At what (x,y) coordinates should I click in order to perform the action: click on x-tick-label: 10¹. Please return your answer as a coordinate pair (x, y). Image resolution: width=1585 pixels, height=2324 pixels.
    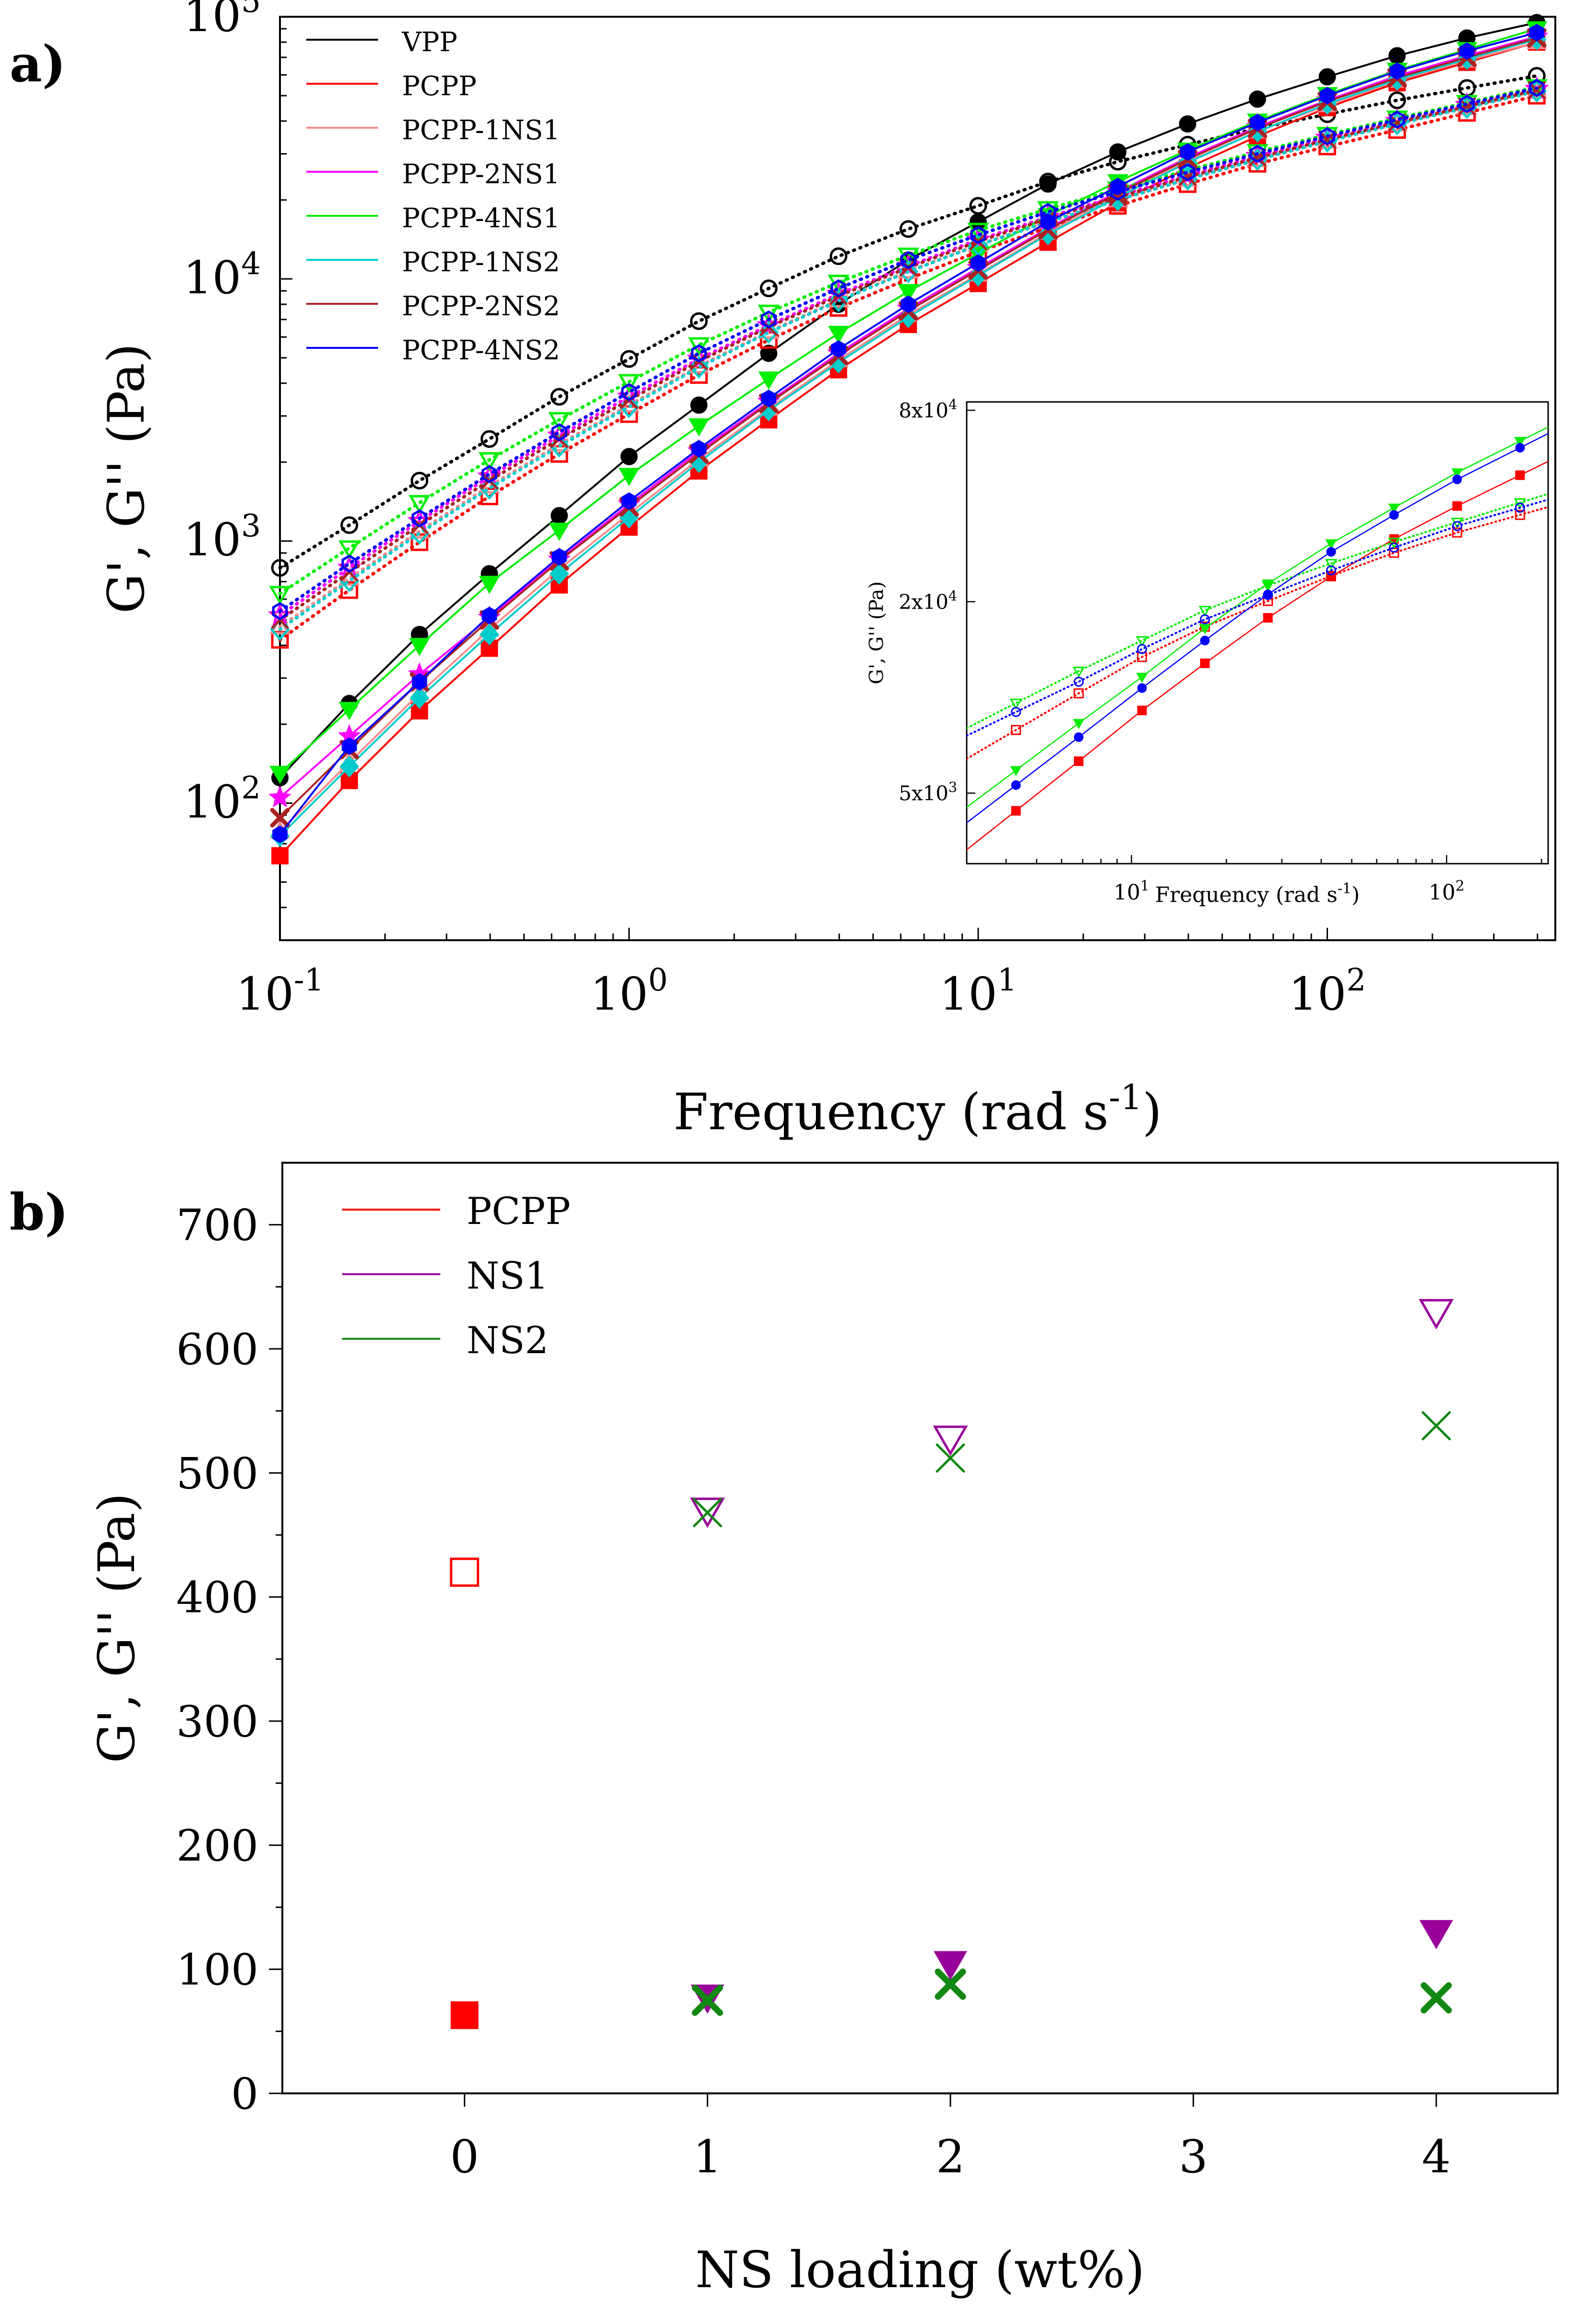
    Looking at the image, I should click on (978, 992).